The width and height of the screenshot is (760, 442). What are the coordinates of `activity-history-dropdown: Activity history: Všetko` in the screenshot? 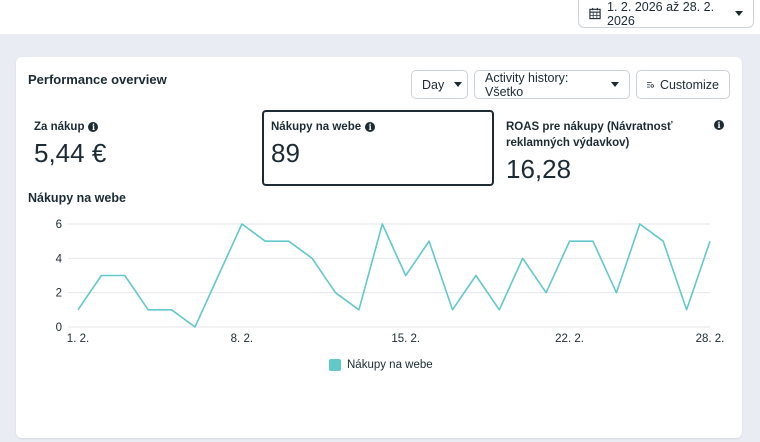 It's located at (552, 84).